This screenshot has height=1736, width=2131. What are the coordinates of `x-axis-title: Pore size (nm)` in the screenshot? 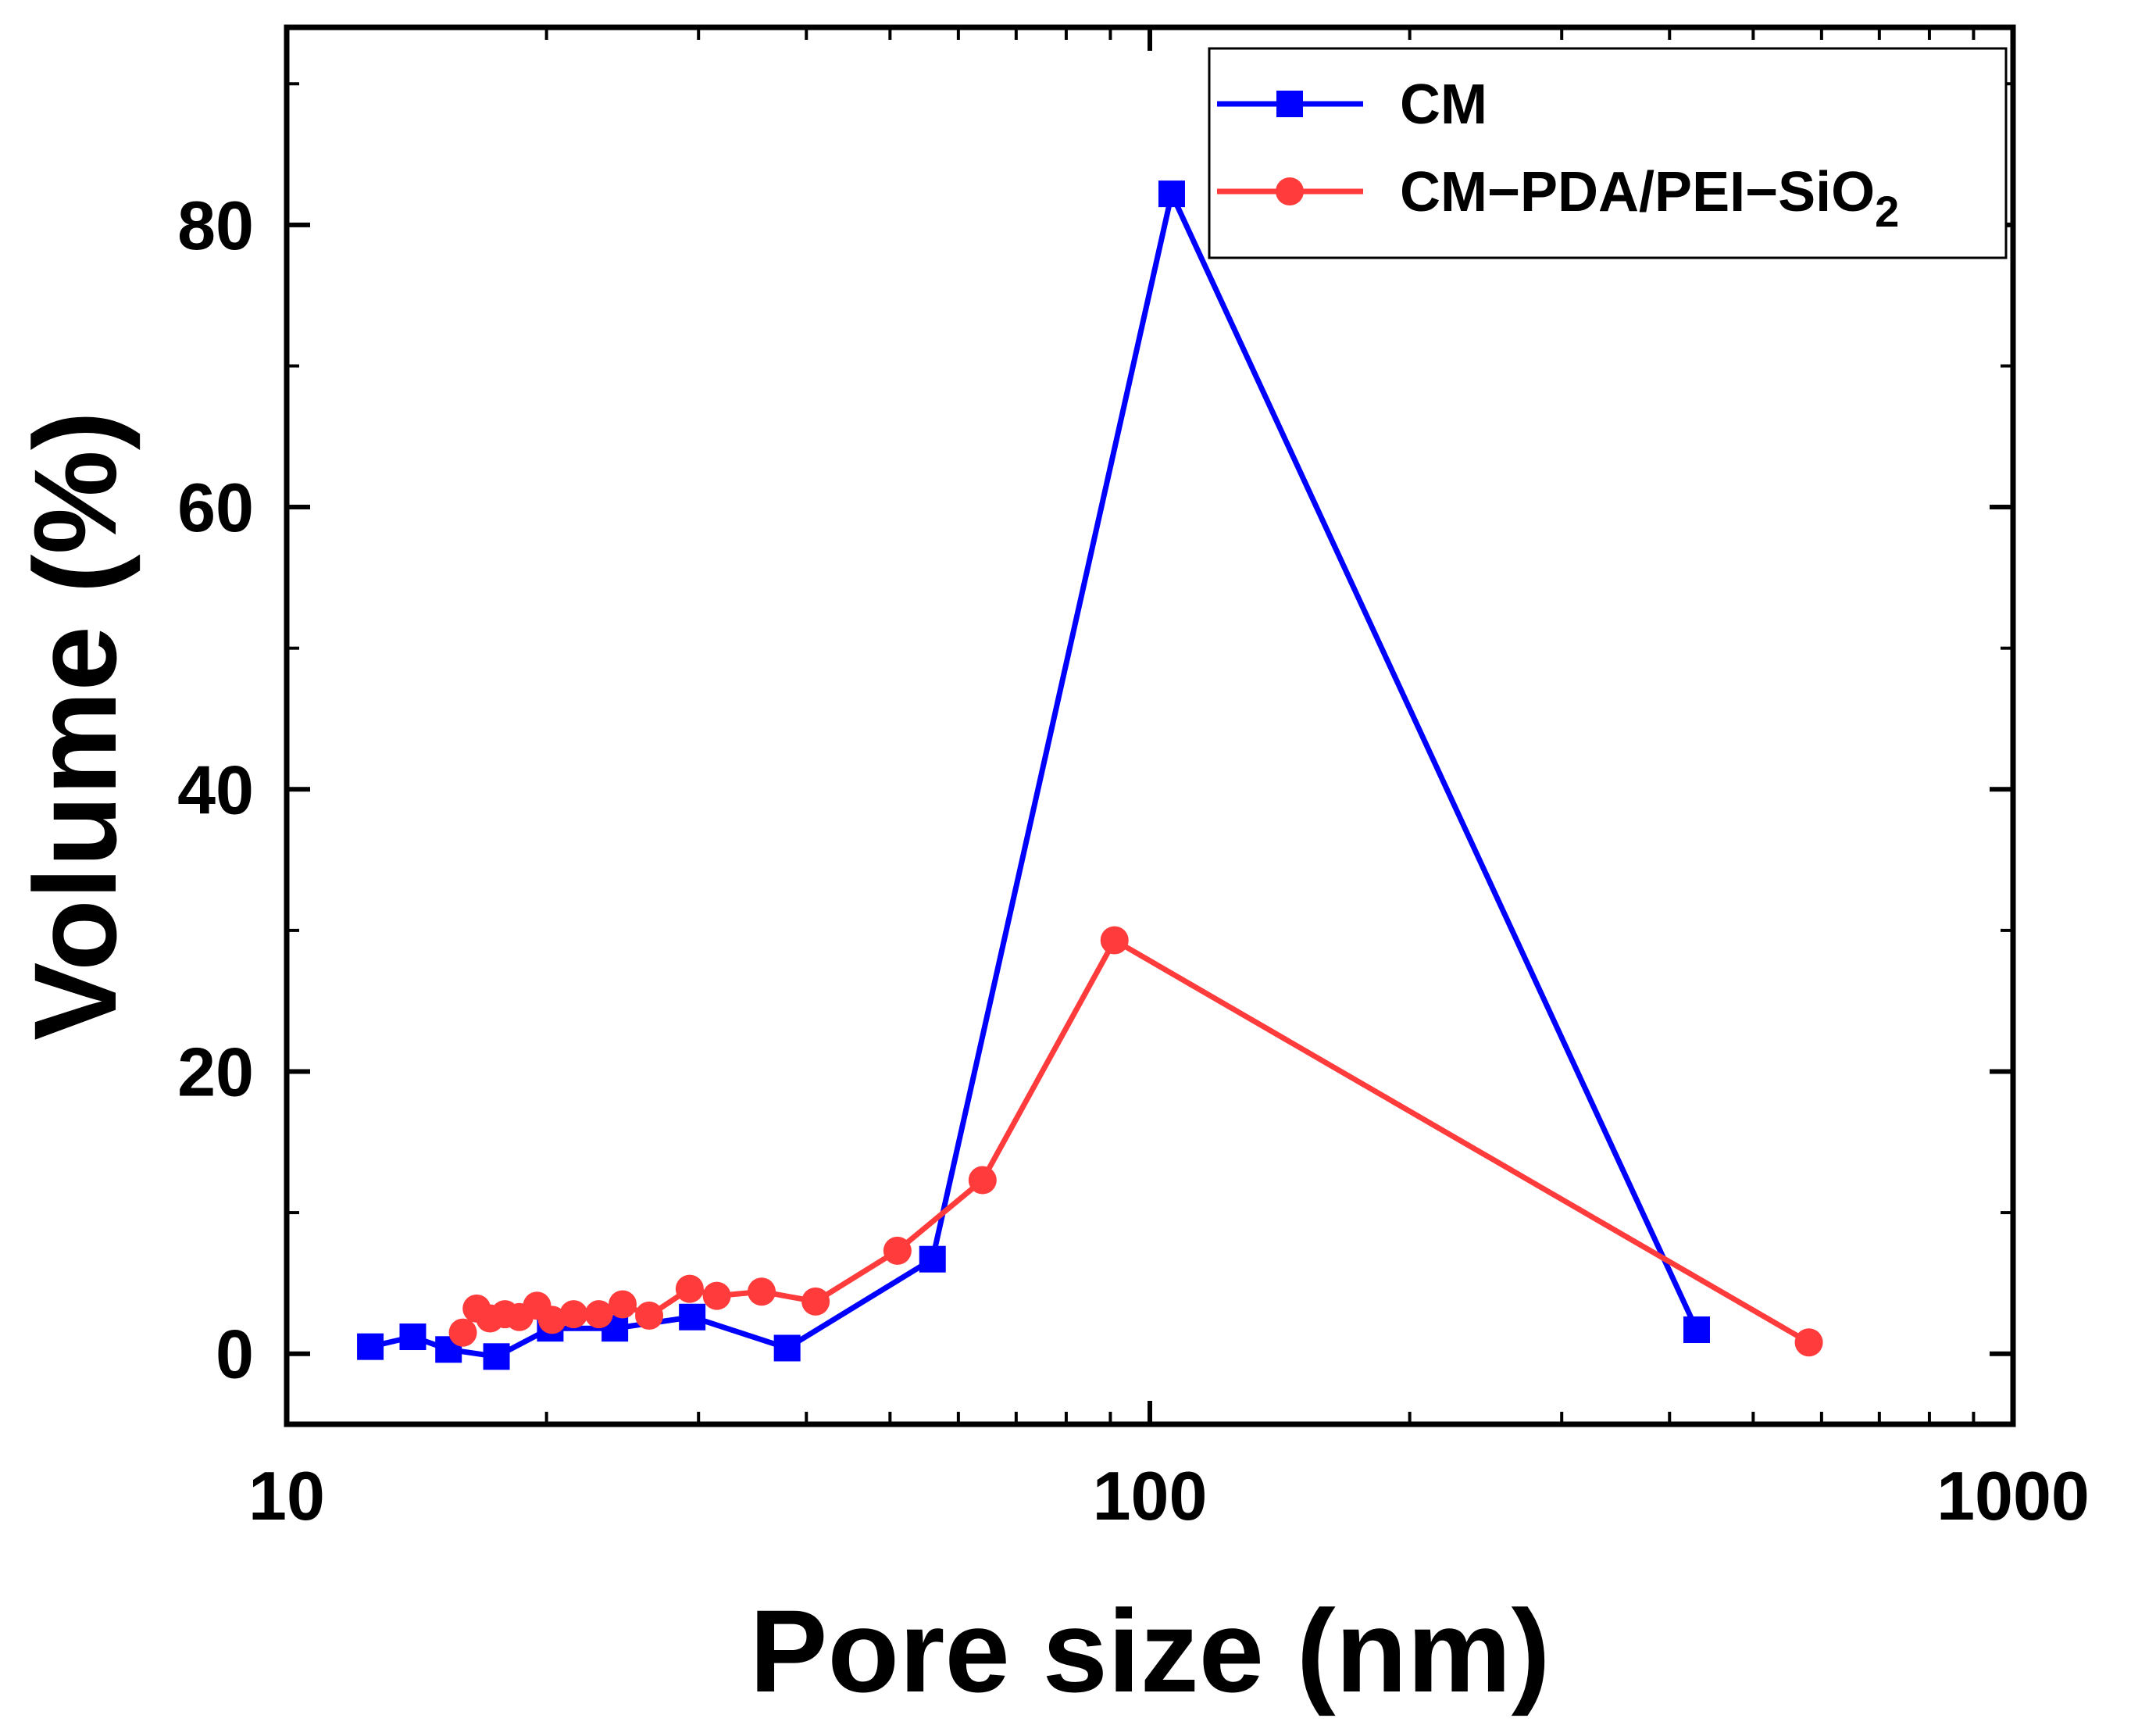 It's located at (1149, 1650).